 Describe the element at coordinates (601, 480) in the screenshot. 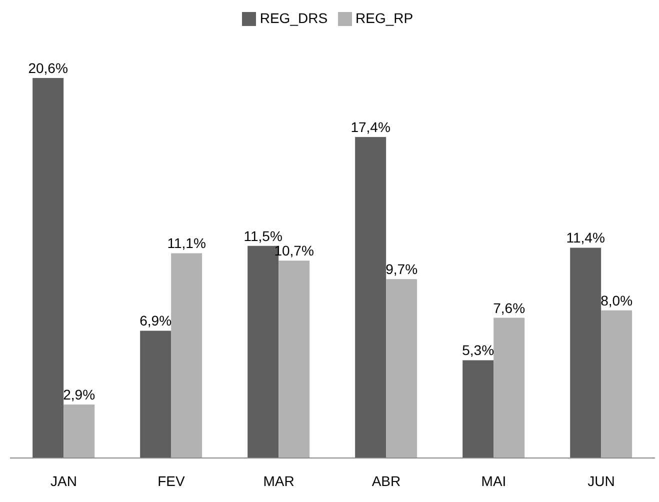

I see `x-tick-label: JUN` at that location.